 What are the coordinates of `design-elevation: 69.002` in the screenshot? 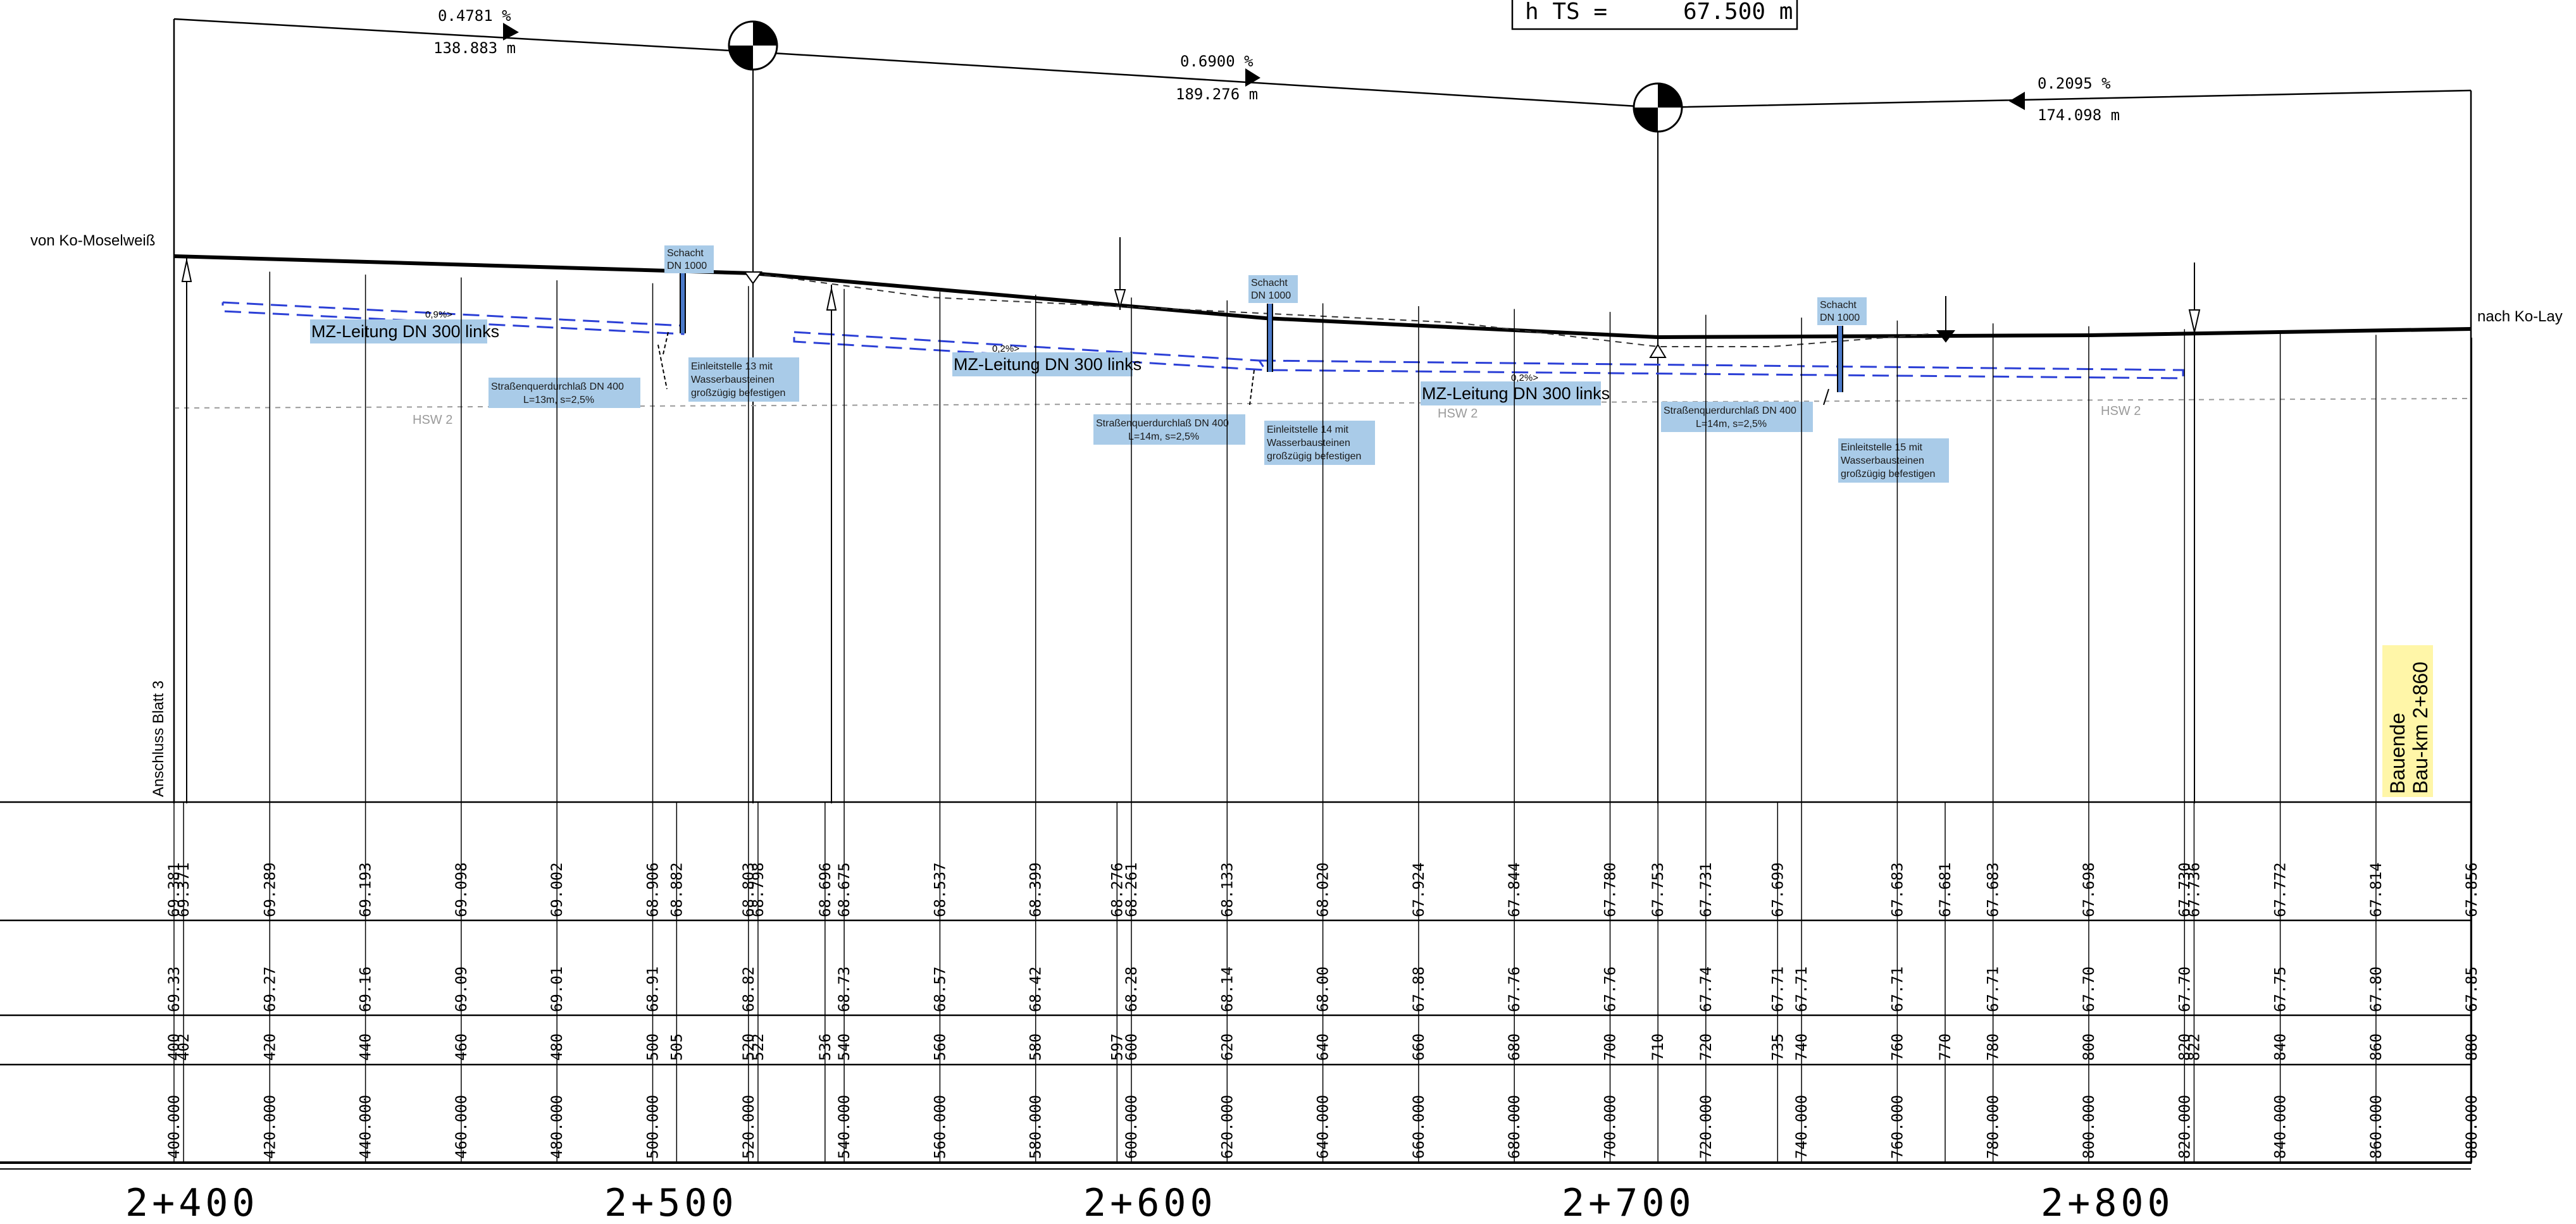 It's located at (557, 889).